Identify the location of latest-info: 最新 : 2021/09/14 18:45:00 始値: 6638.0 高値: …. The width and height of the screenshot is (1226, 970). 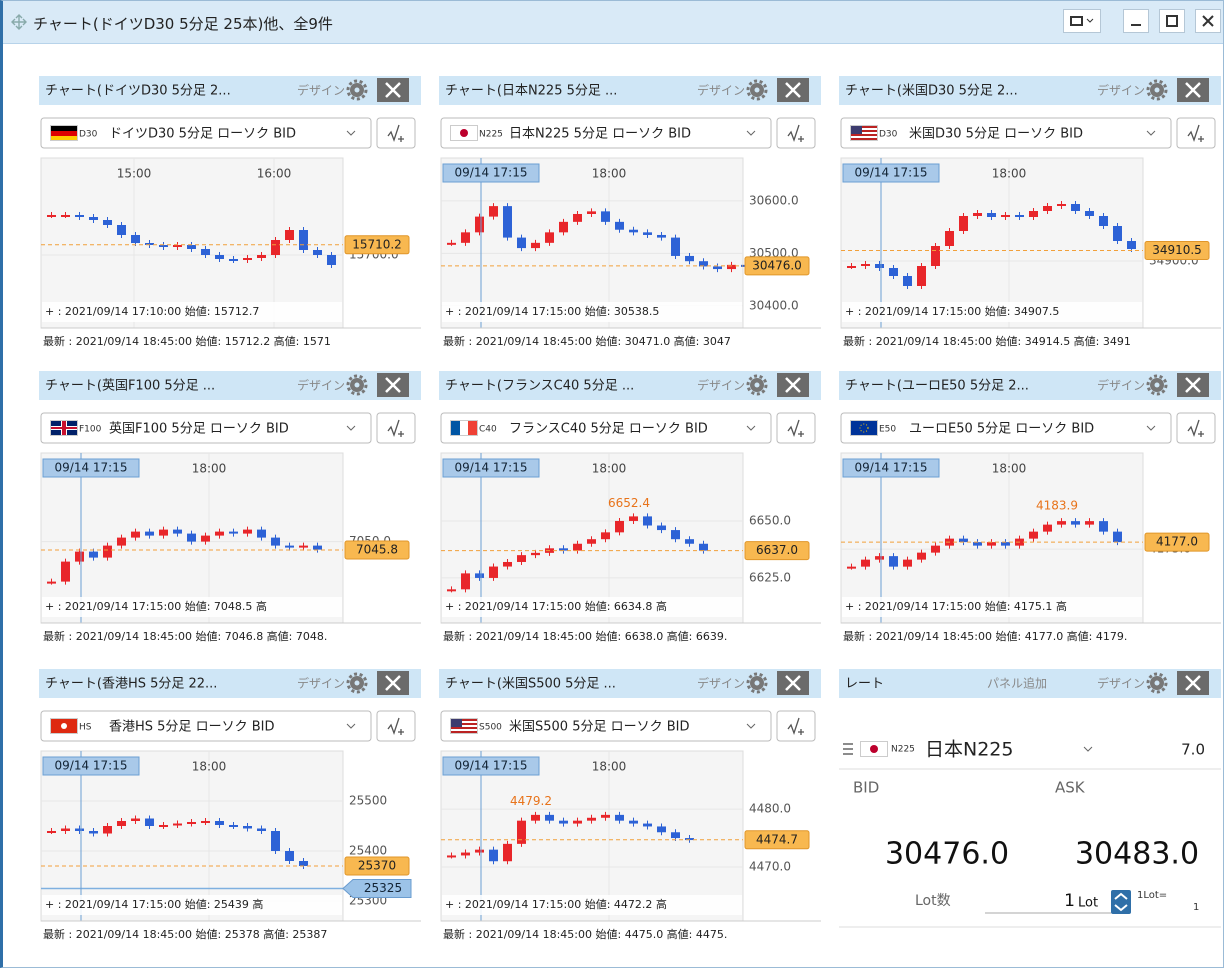
(585, 636).